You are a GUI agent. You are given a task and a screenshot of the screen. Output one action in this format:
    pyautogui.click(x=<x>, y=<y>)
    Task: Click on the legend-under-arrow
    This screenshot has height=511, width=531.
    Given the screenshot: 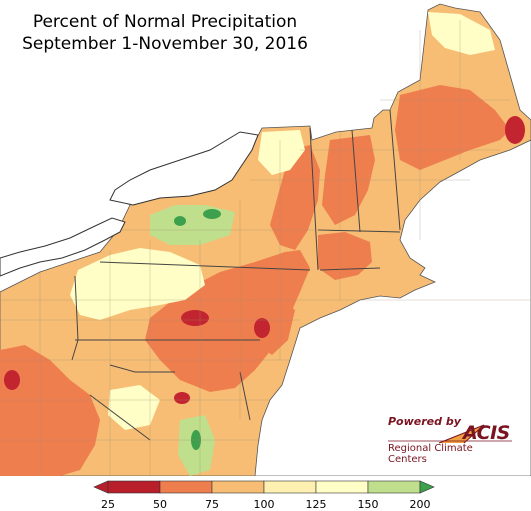 What is the action you would take?
    pyautogui.click(x=101, y=487)
    